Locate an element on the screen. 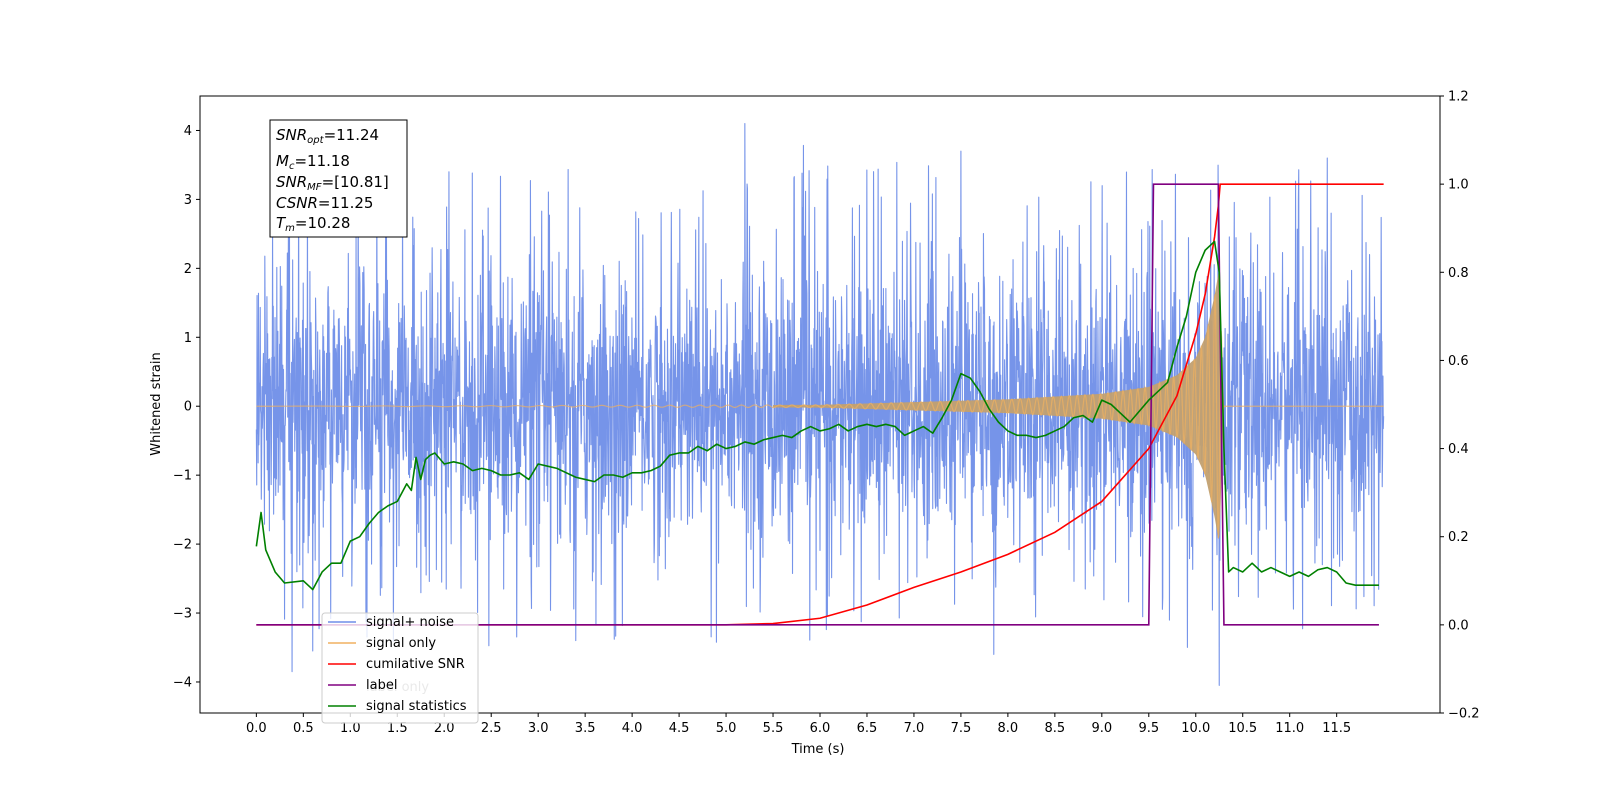  x-tick-label: 7.0 is located at coordinates (914, 728).